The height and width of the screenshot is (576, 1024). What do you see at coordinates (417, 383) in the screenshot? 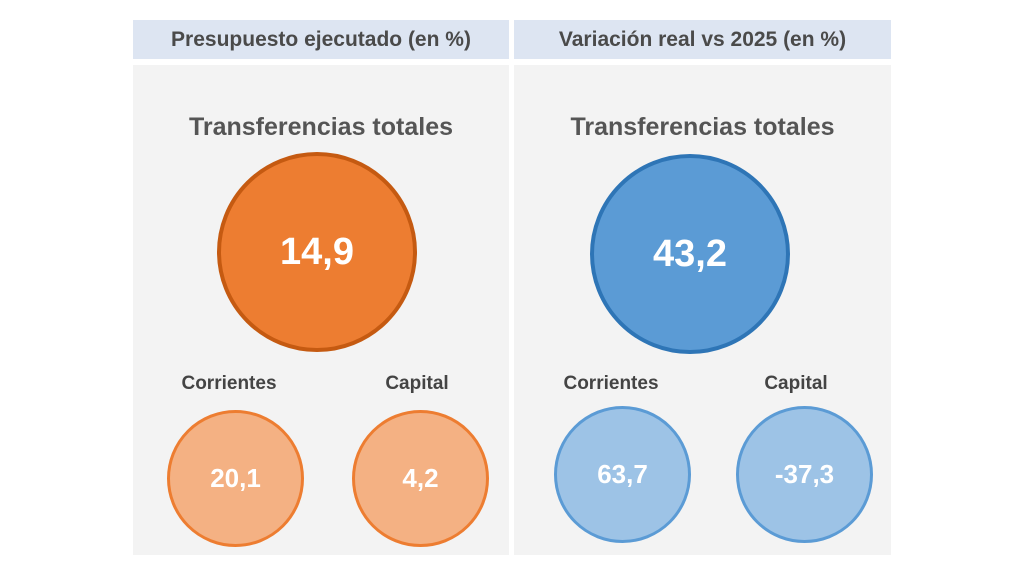
I see `left-capital-label: Capital` at bounding box center [417, 383].